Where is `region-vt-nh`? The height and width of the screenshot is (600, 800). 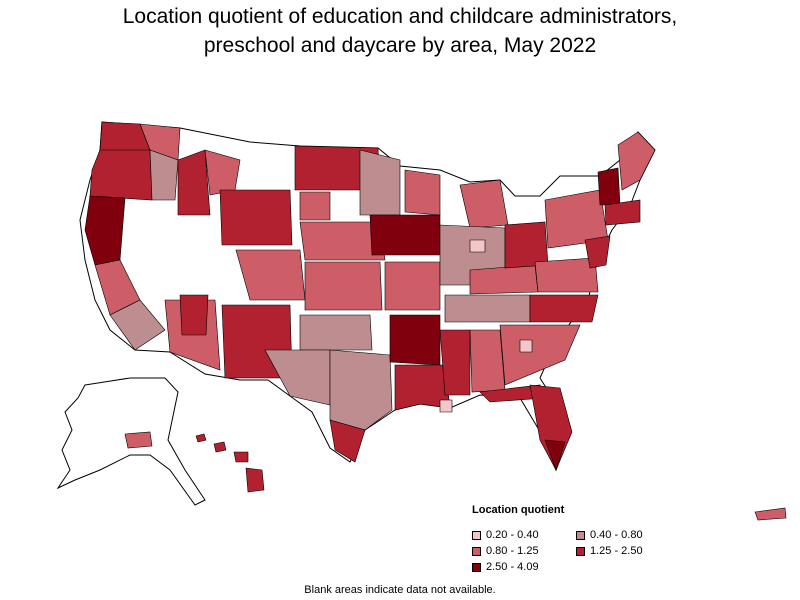 region-vt-nh is located at coordinates (609, 186).